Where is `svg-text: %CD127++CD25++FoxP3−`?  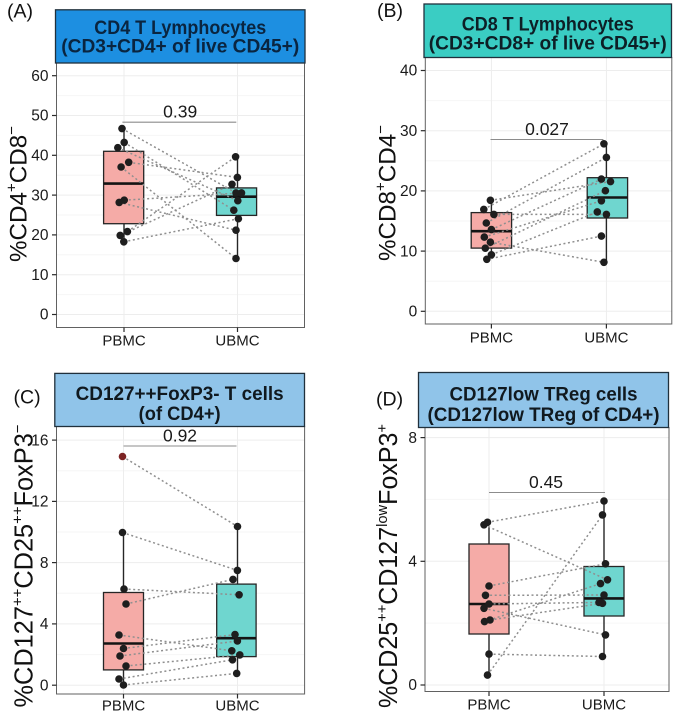 svg-text: %CD127++CD25++FoxP3− is located at coordinates (24, 565).